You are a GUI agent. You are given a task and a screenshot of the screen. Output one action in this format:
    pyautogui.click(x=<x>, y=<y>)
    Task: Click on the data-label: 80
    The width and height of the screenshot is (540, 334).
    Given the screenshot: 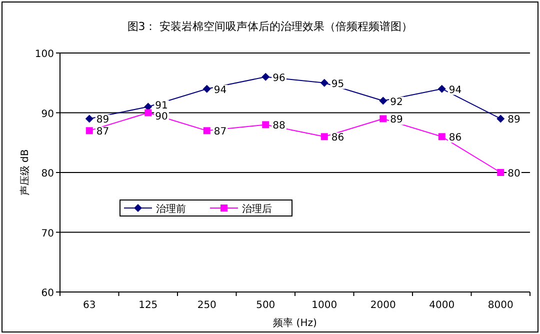 What is the action you would take?
    pyautogui.click(x=514, y=174)
    